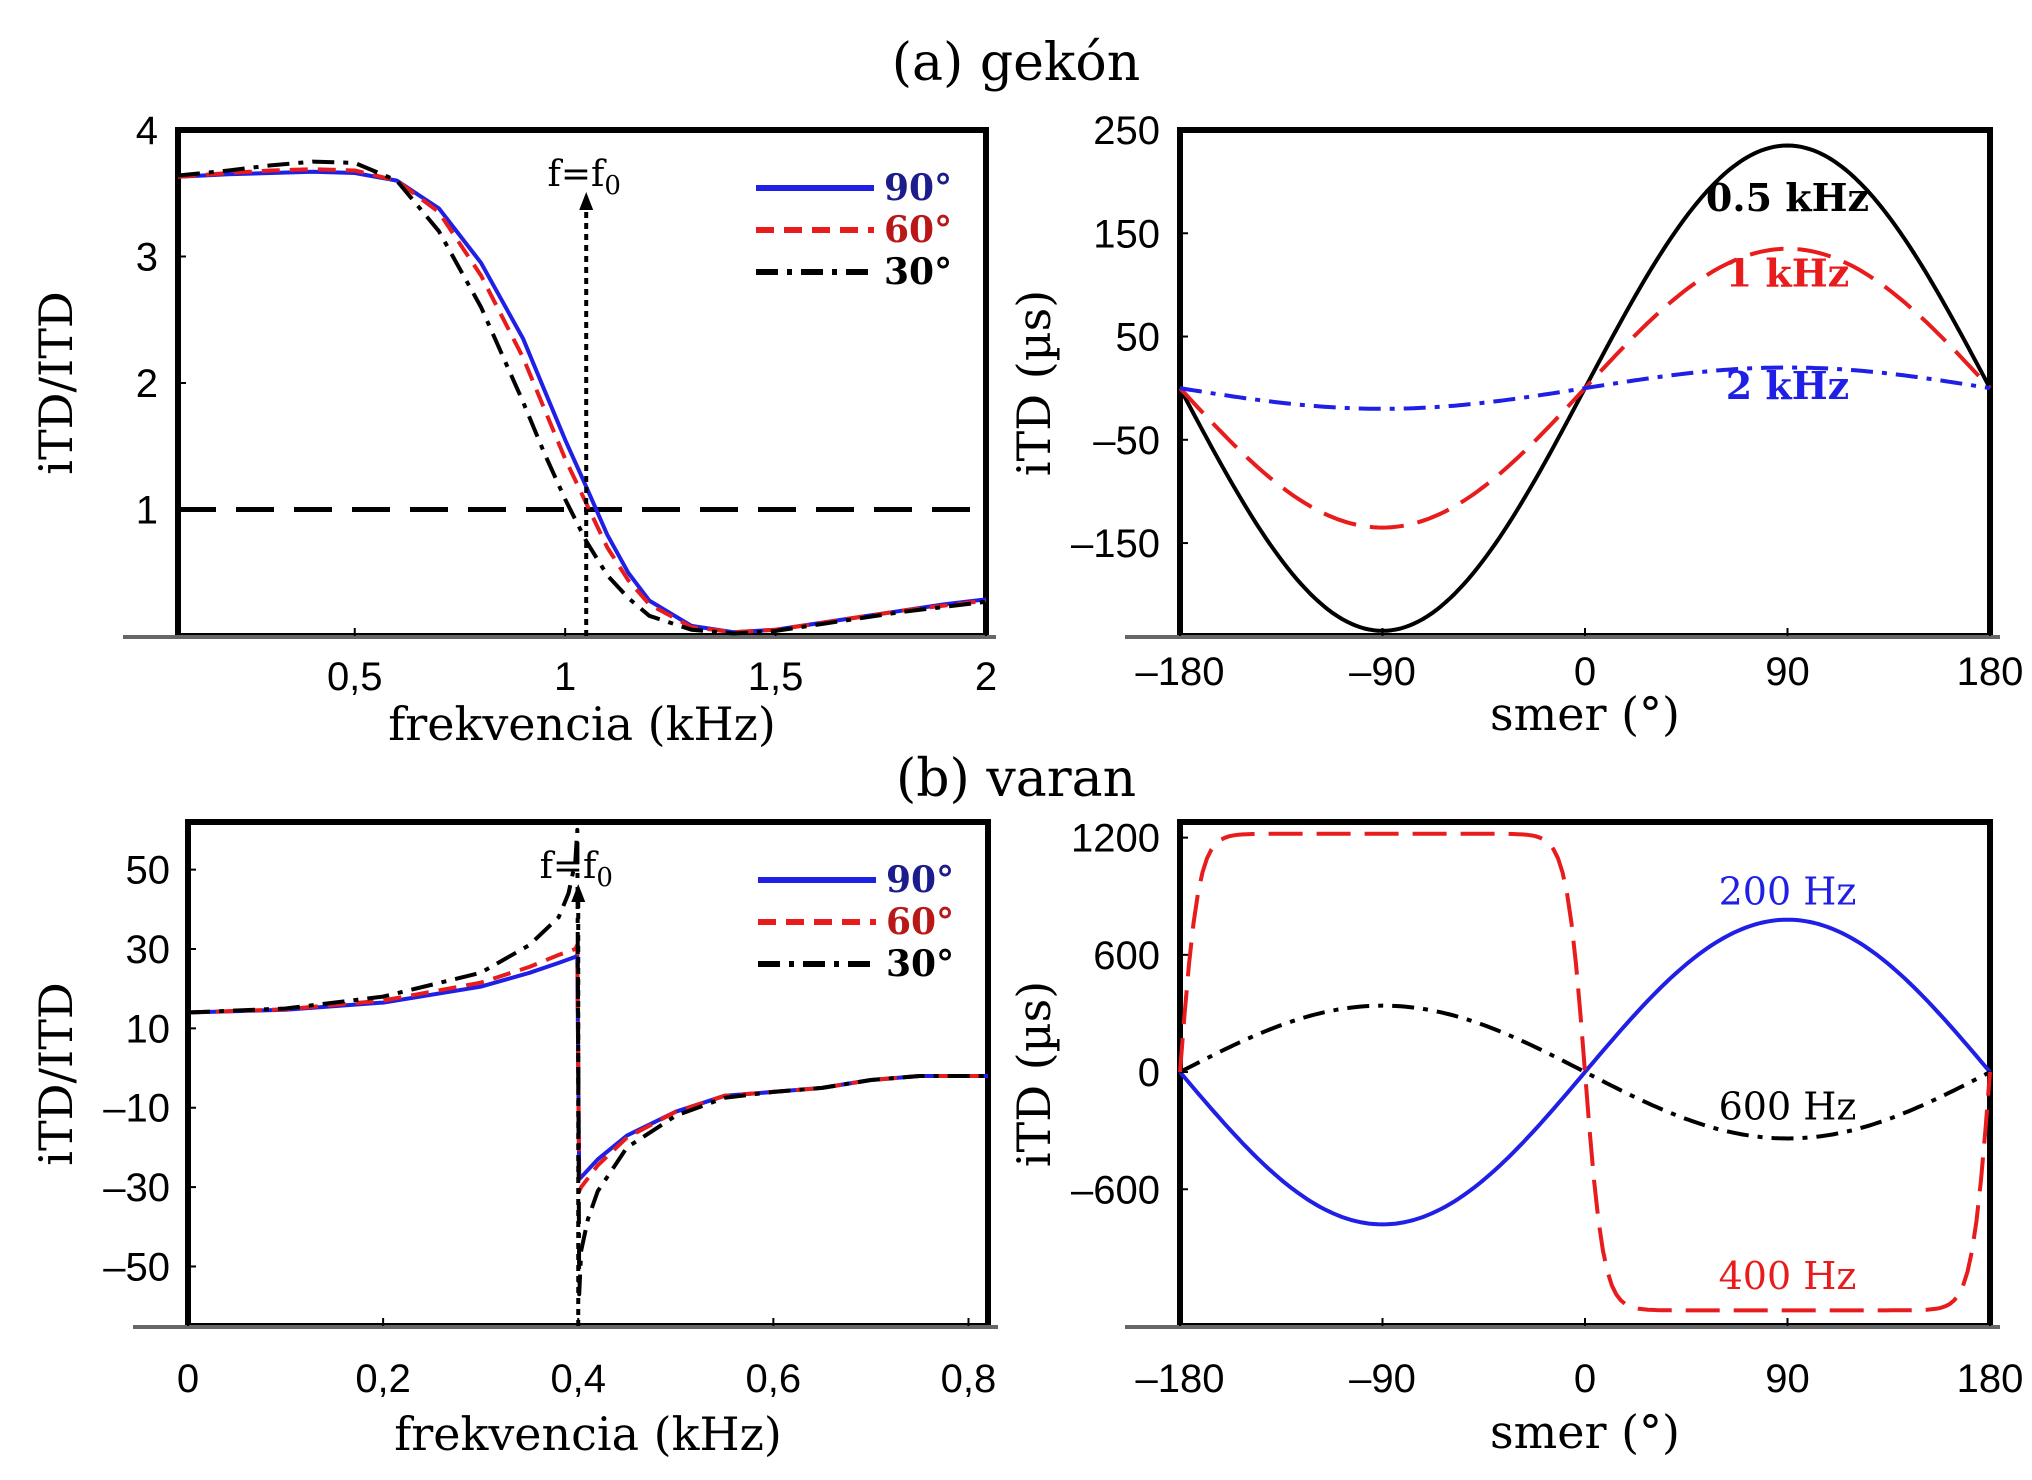  Describe the element at coordinates (776, 677) in the screenshot. I see `x-tick-label: 1,5` at that location.